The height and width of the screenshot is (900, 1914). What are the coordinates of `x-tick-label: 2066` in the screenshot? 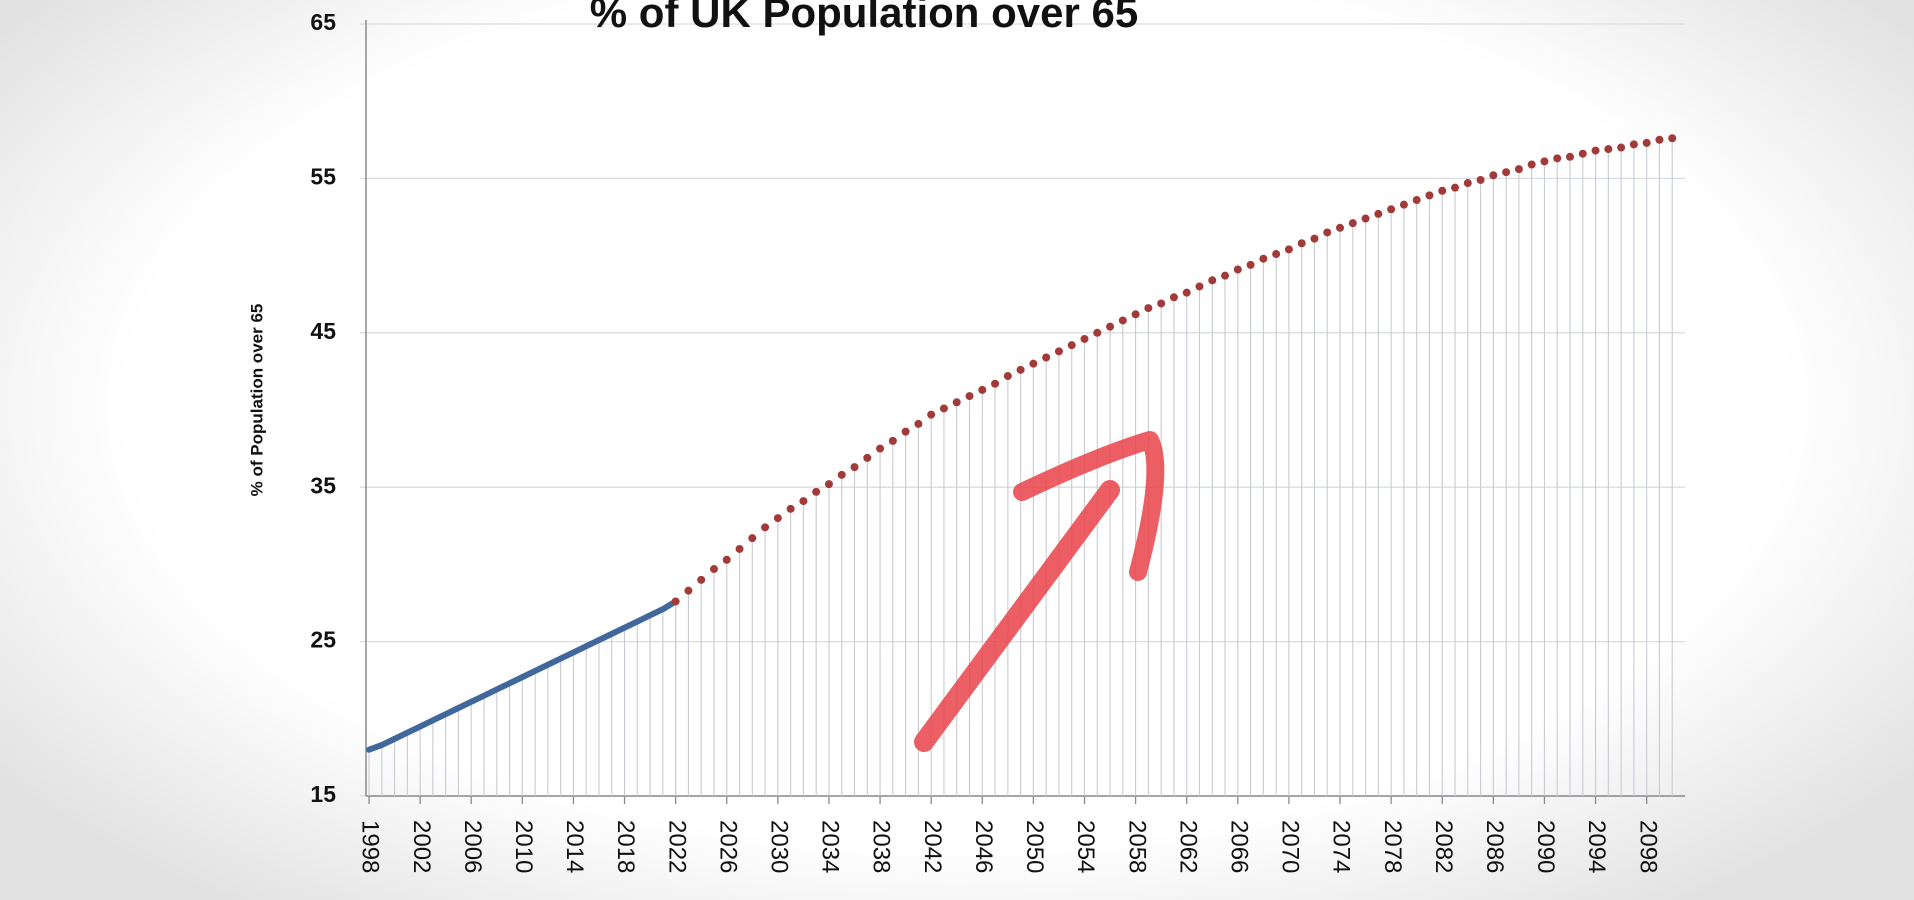 It's located at (1238, 846).